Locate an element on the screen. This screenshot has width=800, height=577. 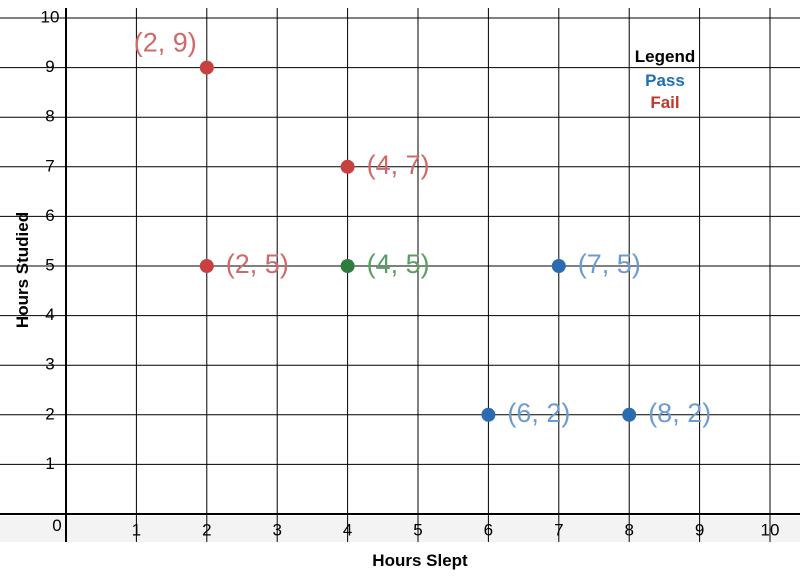
legend: Legend Pass Fail is located at coordinates (665, 79).